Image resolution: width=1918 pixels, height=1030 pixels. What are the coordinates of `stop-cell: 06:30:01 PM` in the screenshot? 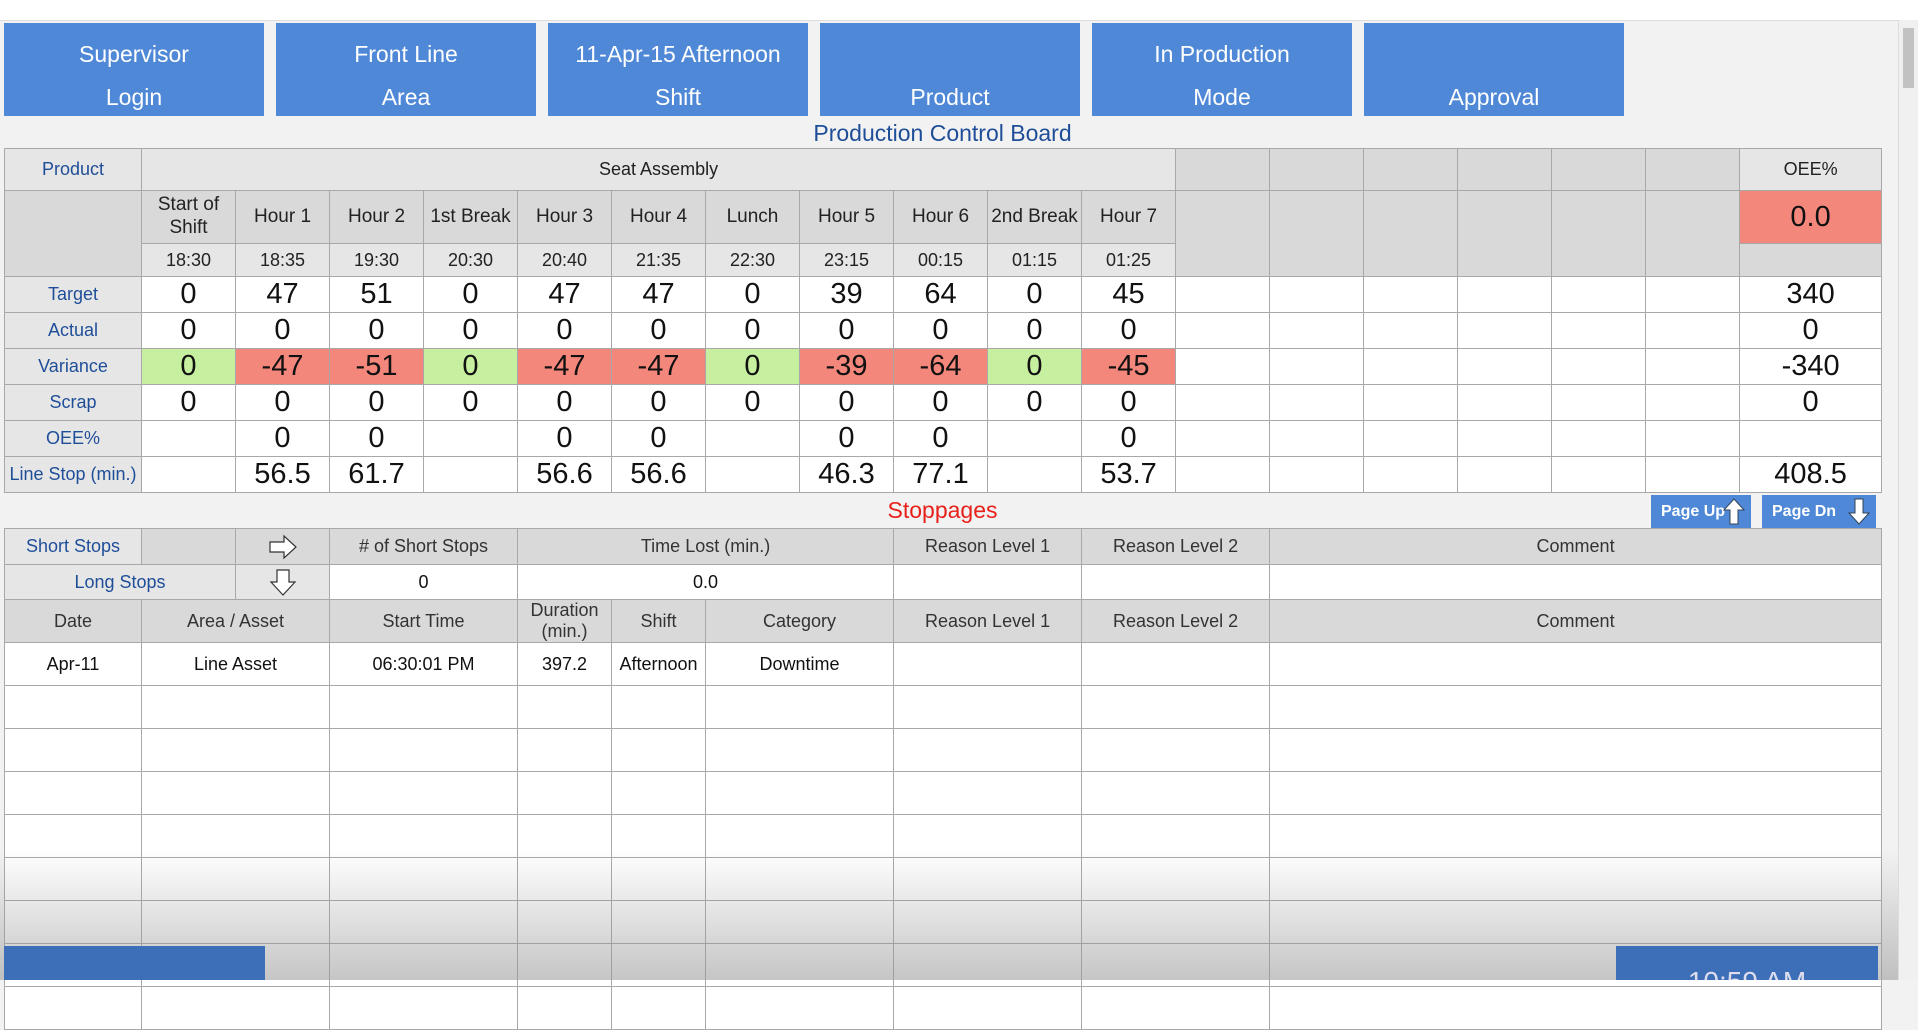 It's located at (423, 664).